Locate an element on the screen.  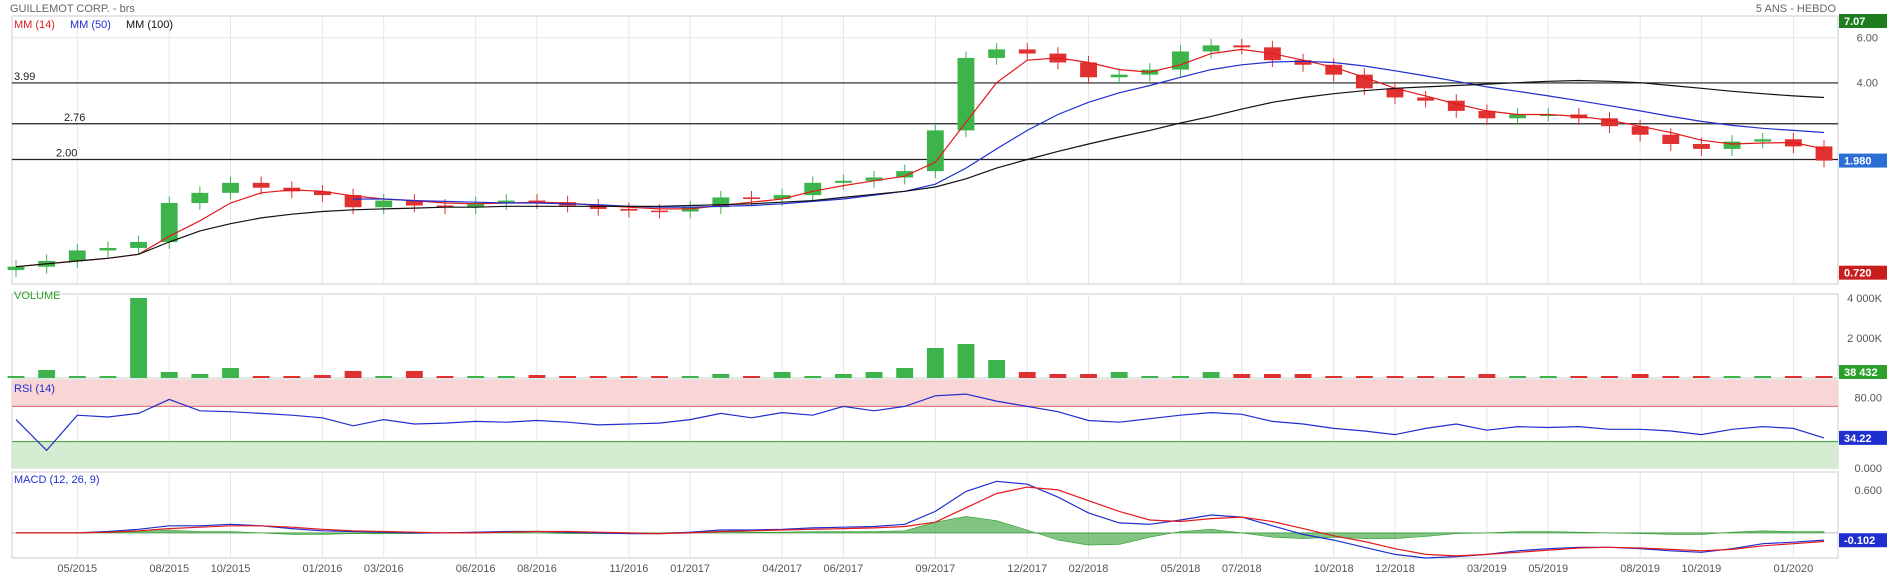
rsi-line is located at coordinates (920, 422).